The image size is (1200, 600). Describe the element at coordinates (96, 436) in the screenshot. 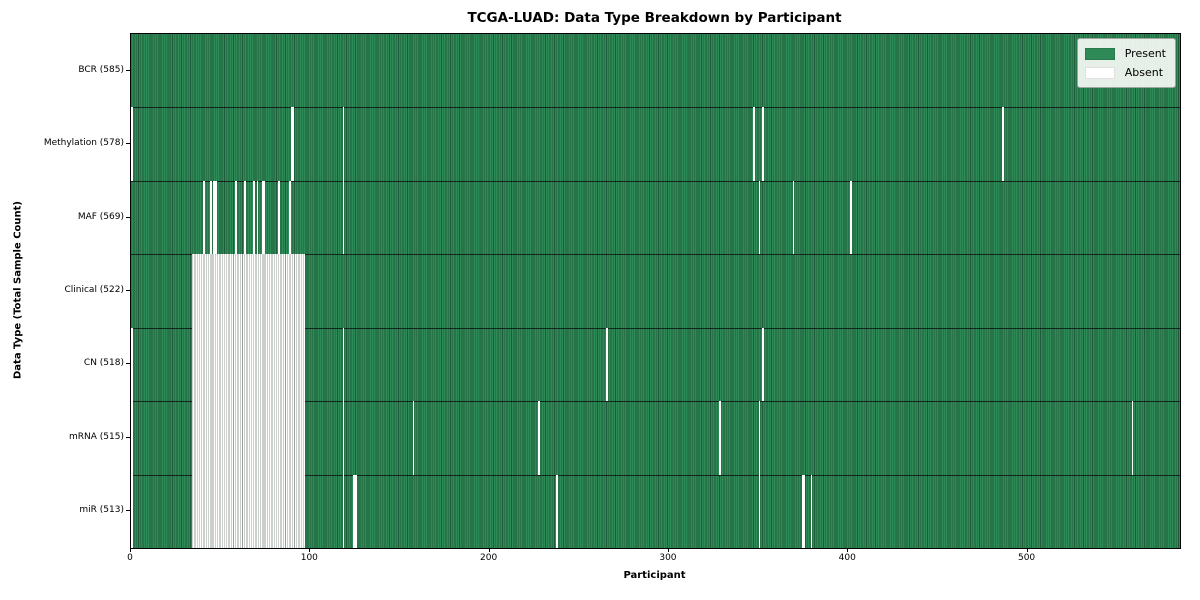

I see `y-tick-label: mRNA (515)` at that location.